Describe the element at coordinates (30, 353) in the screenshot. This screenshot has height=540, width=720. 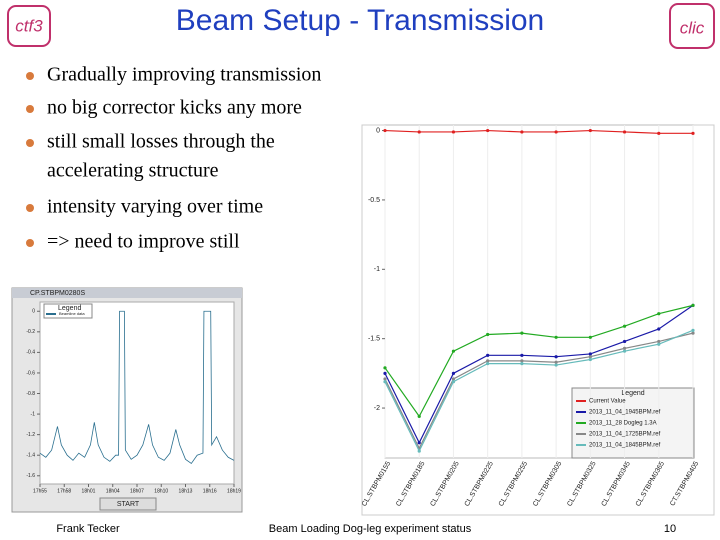
I see `y-tick-label: -0.4` at that location.